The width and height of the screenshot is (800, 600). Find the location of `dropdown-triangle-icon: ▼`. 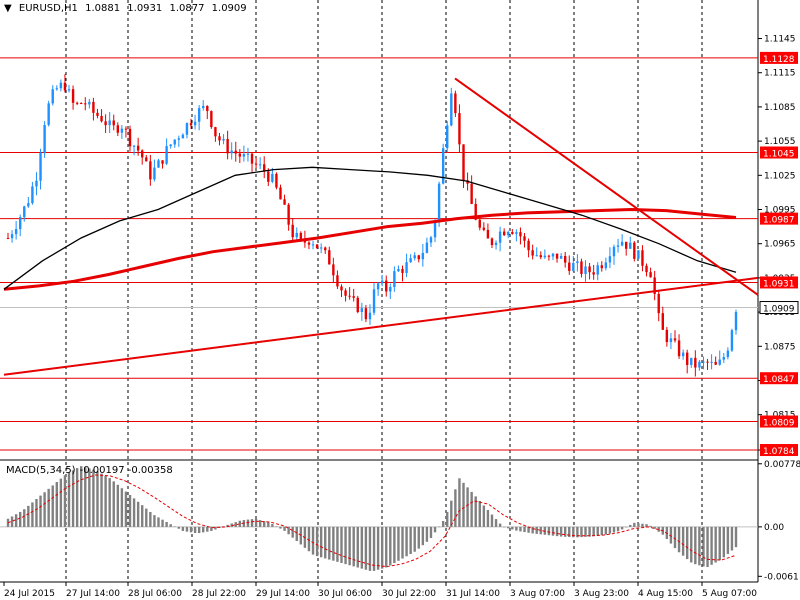

dropdown-triangle-icon: ▼ is located at coordinates (8, 8).